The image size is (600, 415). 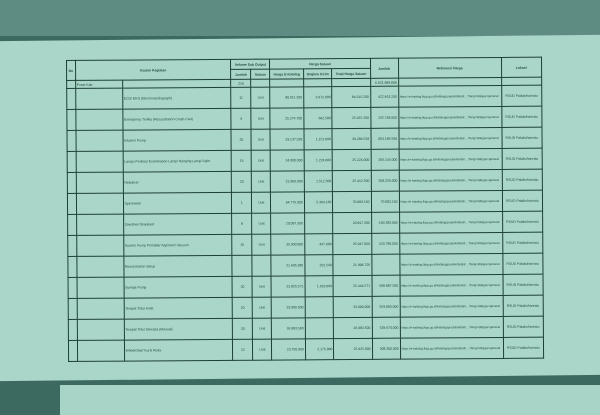 I want to click on header-total-harga: Total Harga Satuan, so click(x=351, y=73).